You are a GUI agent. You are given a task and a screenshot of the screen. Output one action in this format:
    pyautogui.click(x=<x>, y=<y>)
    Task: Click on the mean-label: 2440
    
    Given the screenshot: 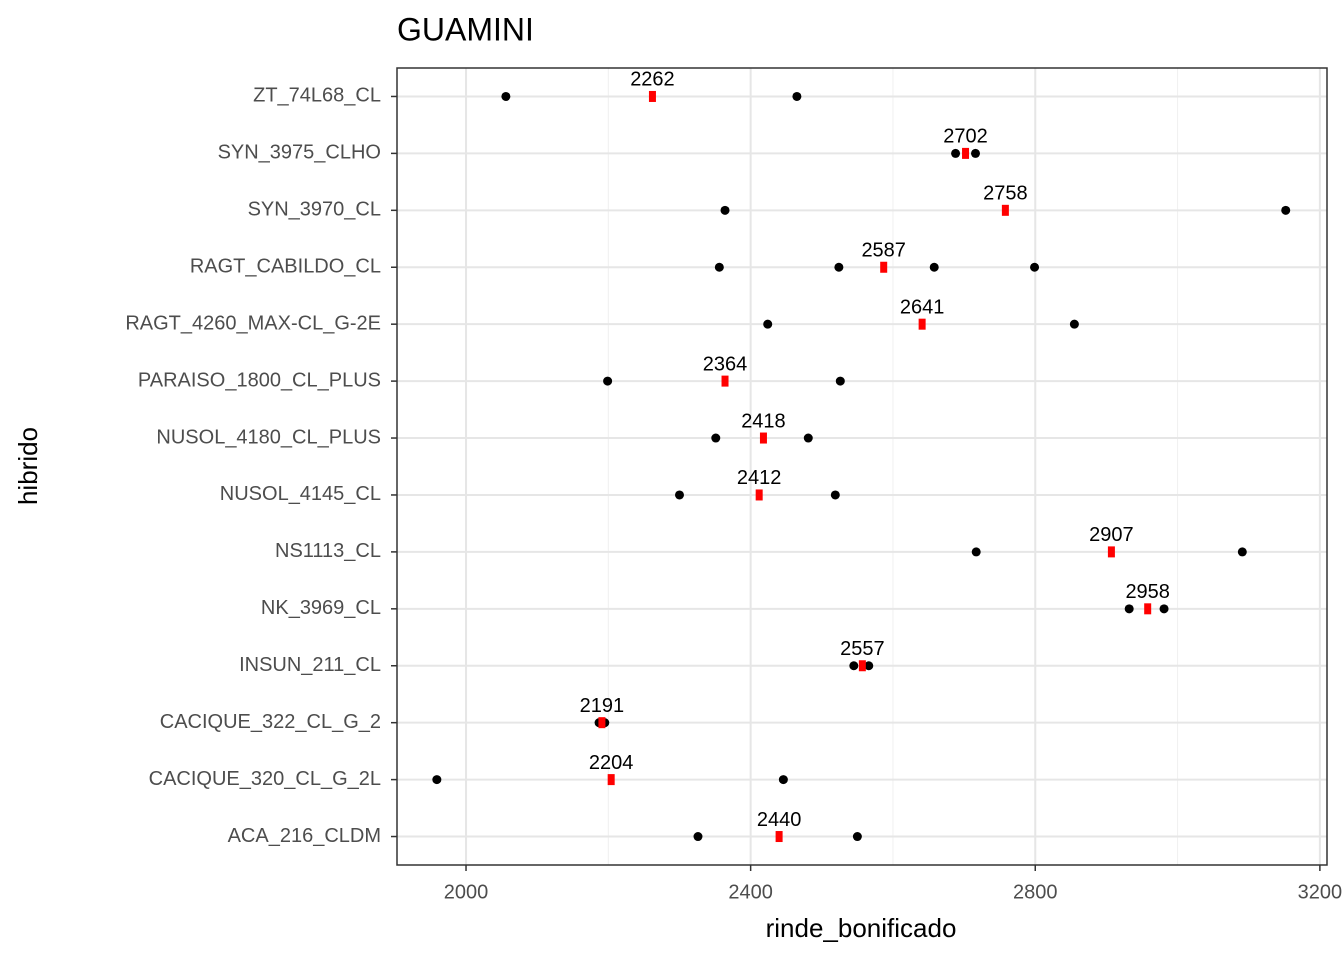 What is the action you would take?
    pyautogui.click(x=779, y=820)
    